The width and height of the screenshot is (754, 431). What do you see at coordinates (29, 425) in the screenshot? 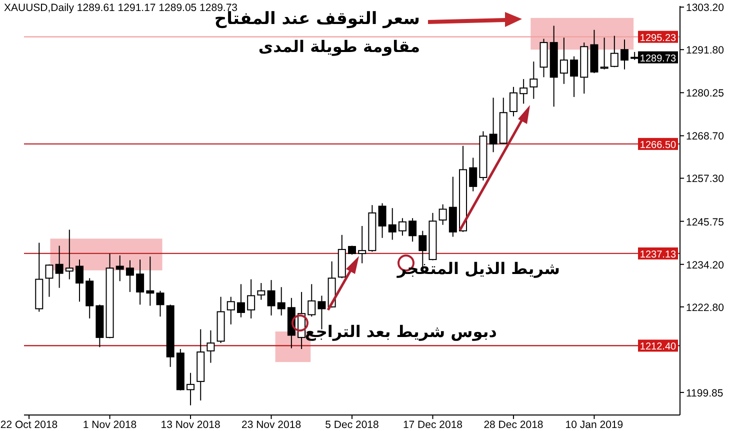
I see `x-tick-label: 22 Oct 2018` at bounding box center [29, 425].